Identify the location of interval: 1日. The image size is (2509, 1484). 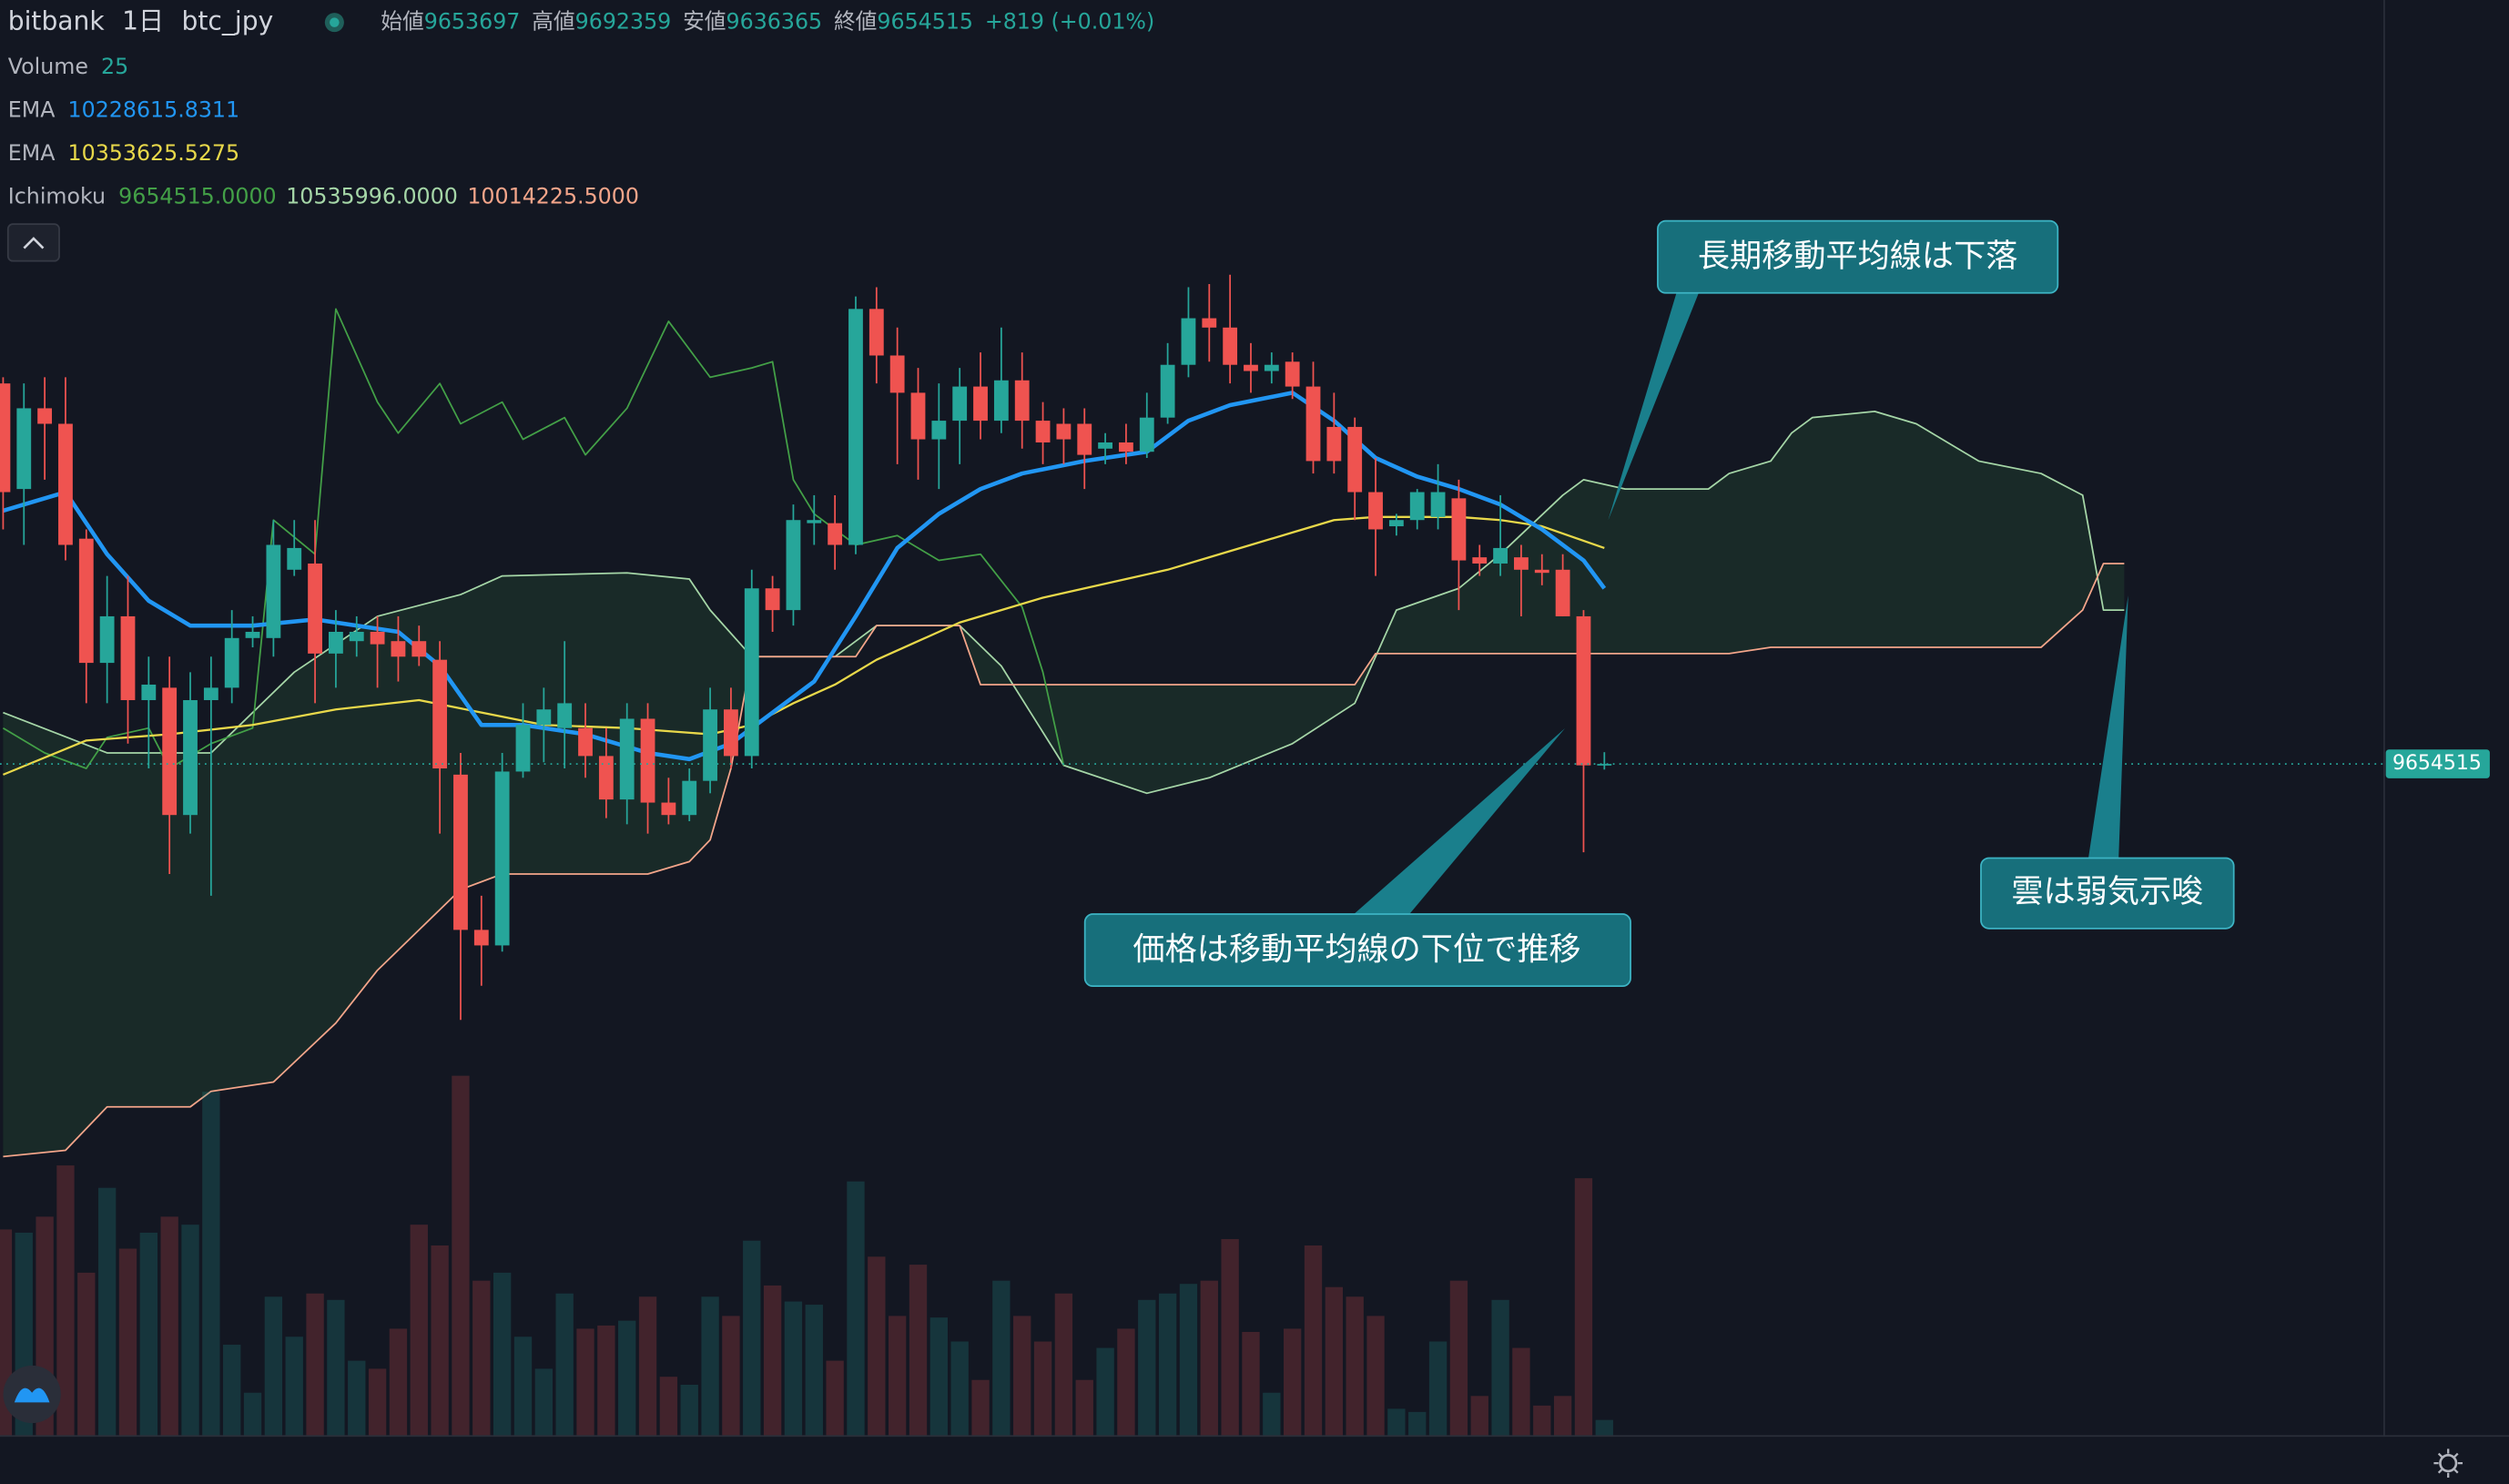
(143, 21).